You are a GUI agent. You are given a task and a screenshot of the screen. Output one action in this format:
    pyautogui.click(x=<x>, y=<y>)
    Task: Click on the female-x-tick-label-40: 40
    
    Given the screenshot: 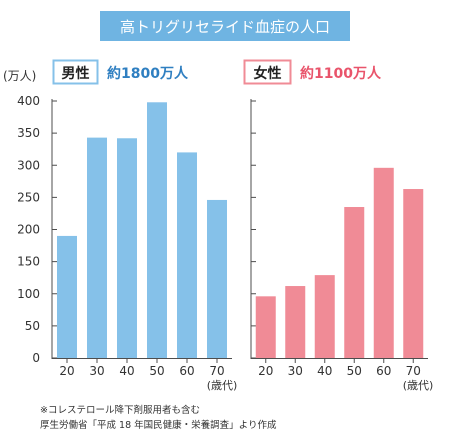 What is the action you would take?
    pyautogui.click(x=324, y=371)
    